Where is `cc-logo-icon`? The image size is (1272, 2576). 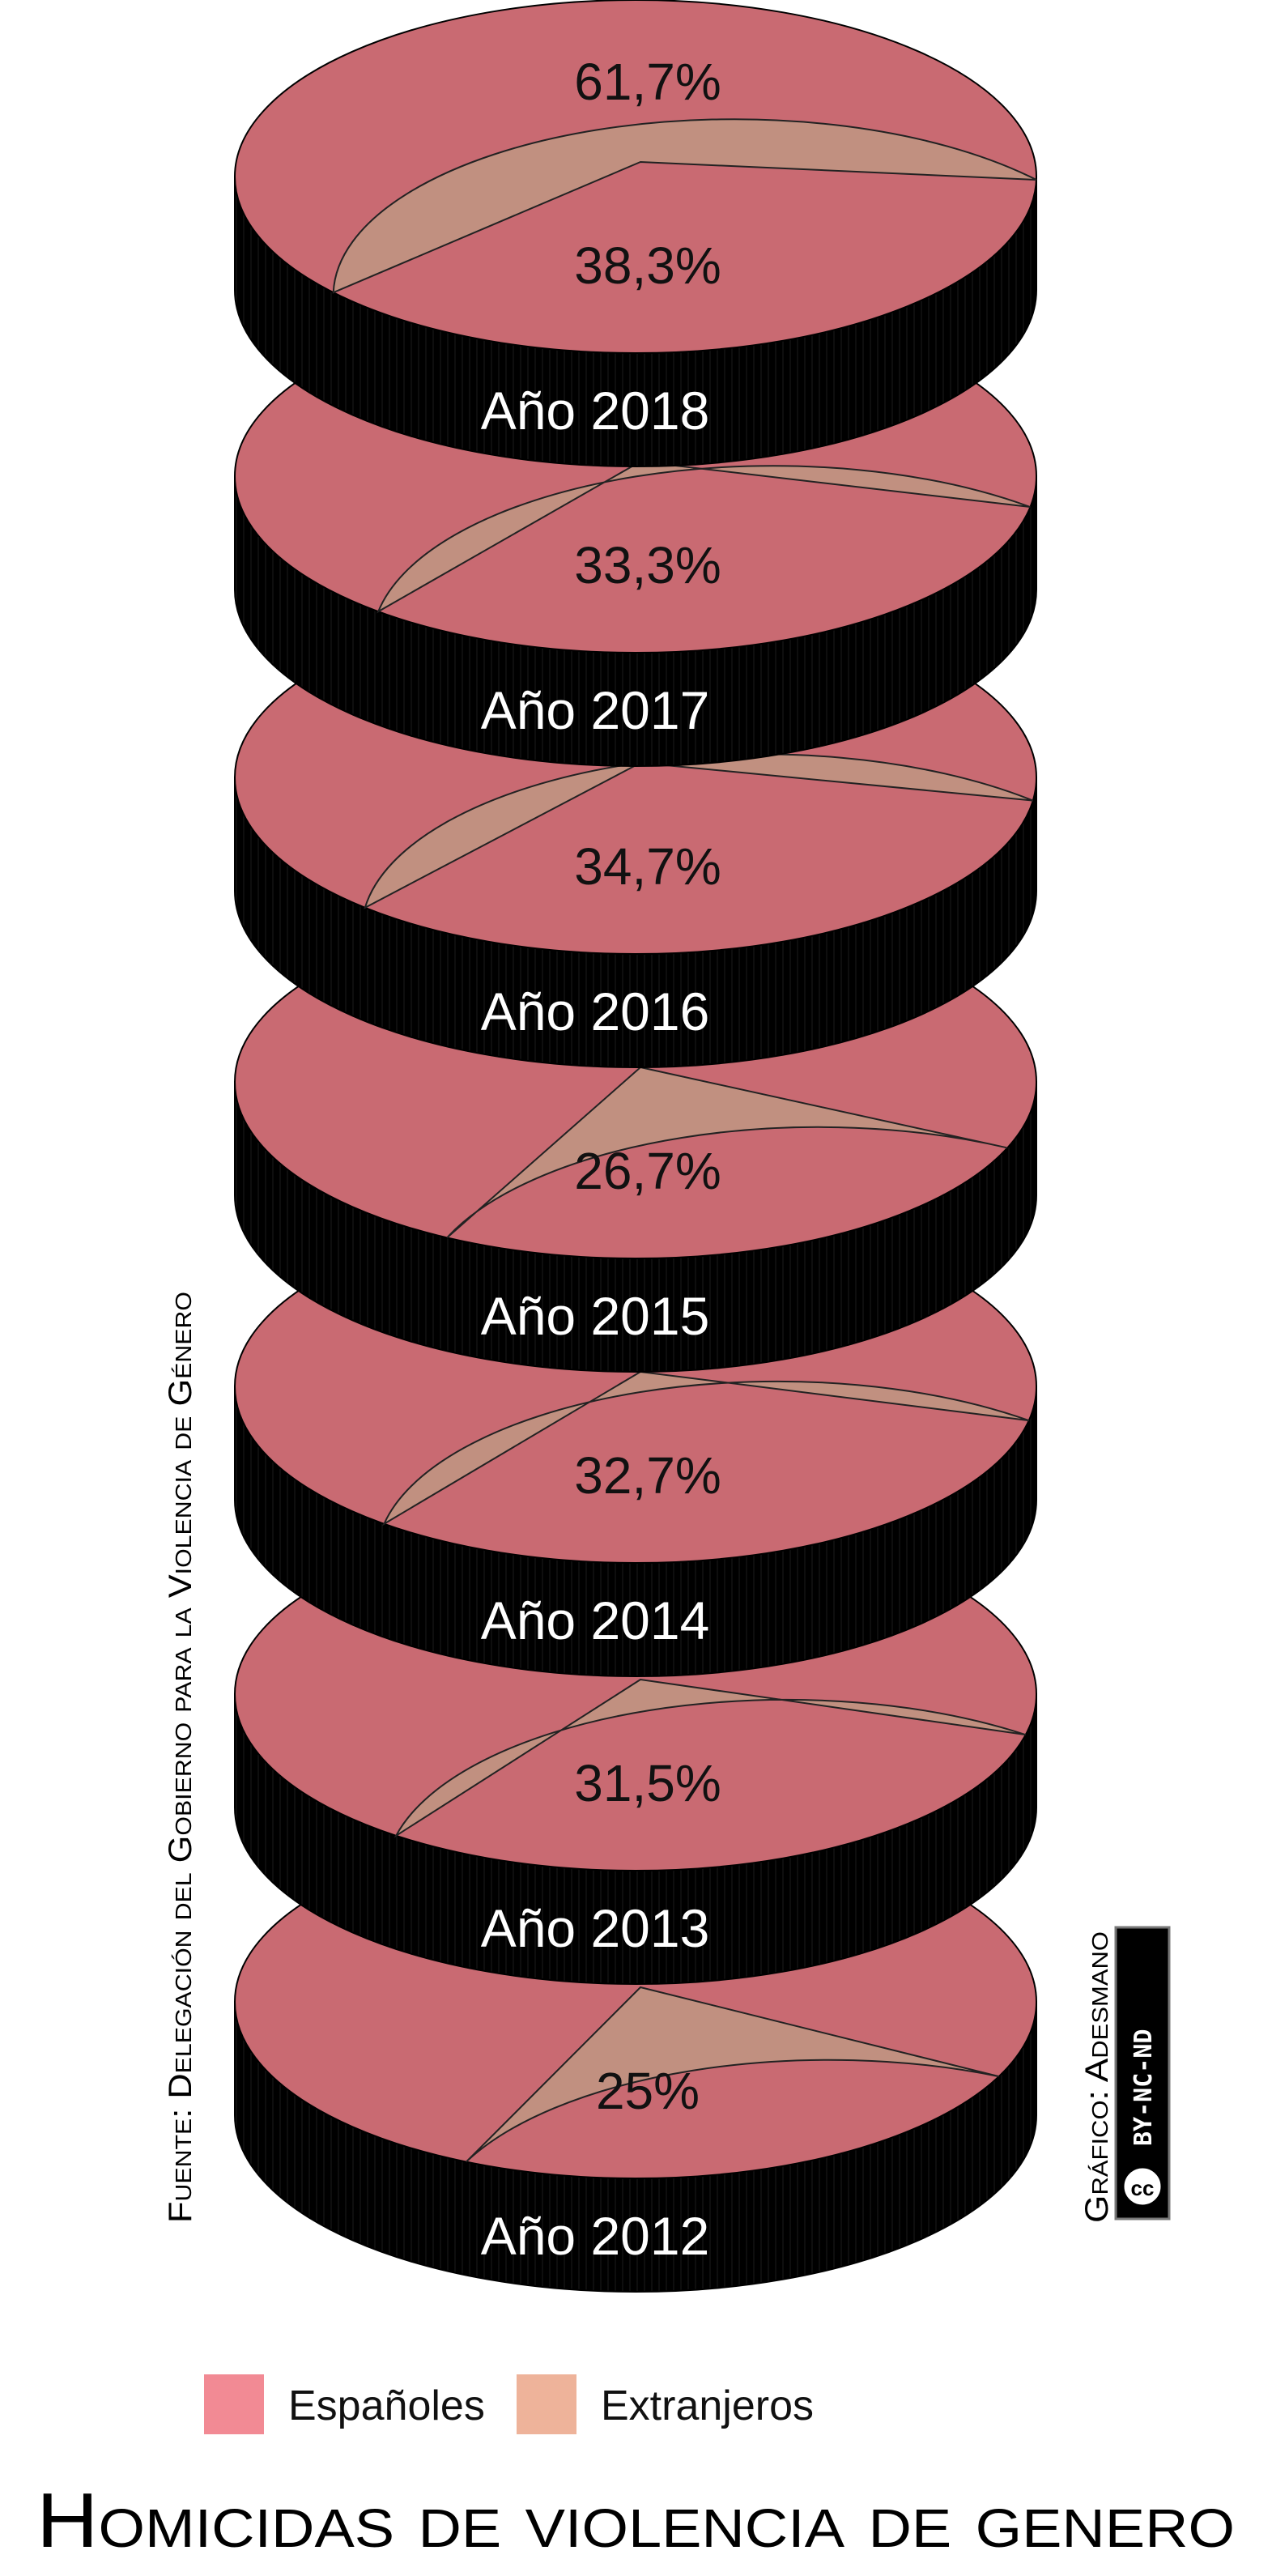 cc-logo-icon is located at coordinates (1143, 2186).